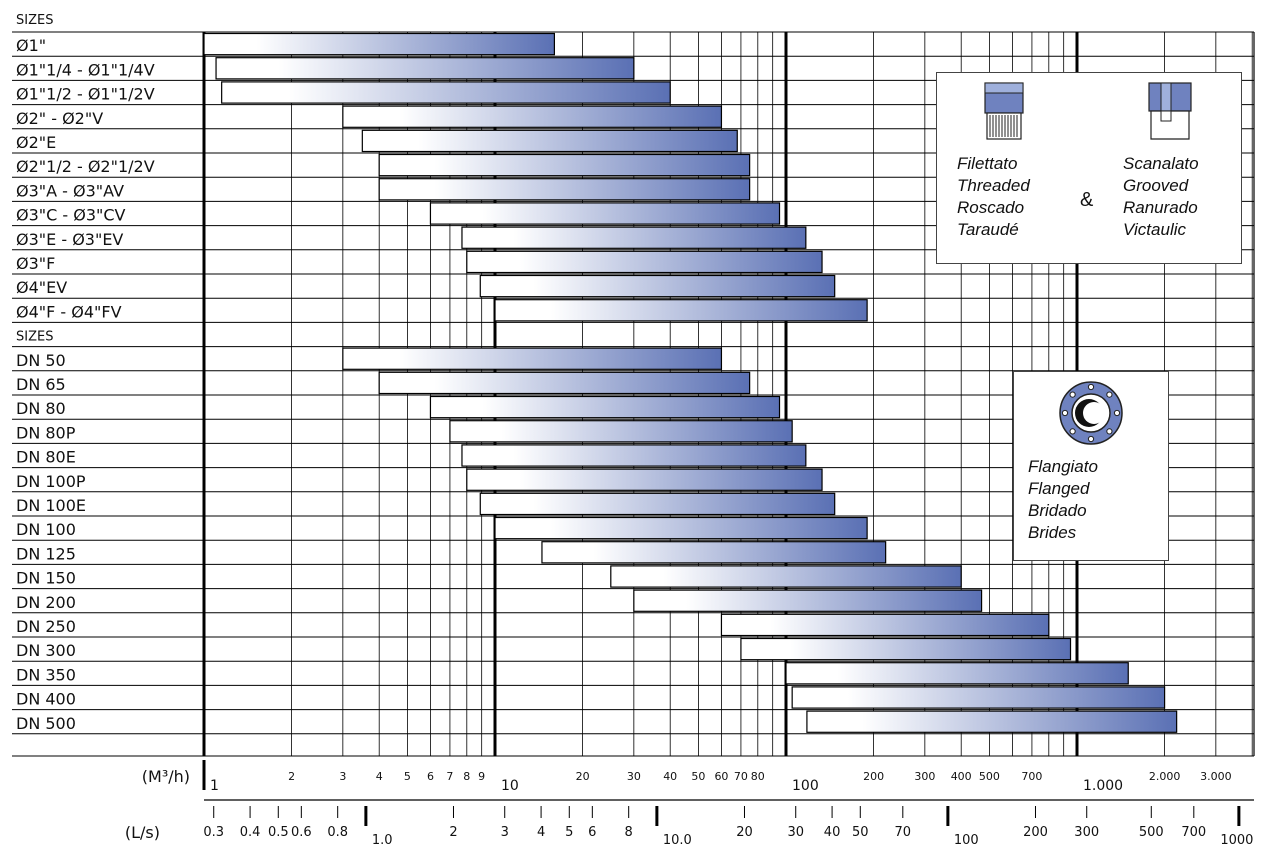 Image resolution: width=1273 pixels, height=849 pixels. Describe the element at coordinates (69, 311) in the screenshot. I see `row-label: Ø4"F - Ø4"FV` at that location.